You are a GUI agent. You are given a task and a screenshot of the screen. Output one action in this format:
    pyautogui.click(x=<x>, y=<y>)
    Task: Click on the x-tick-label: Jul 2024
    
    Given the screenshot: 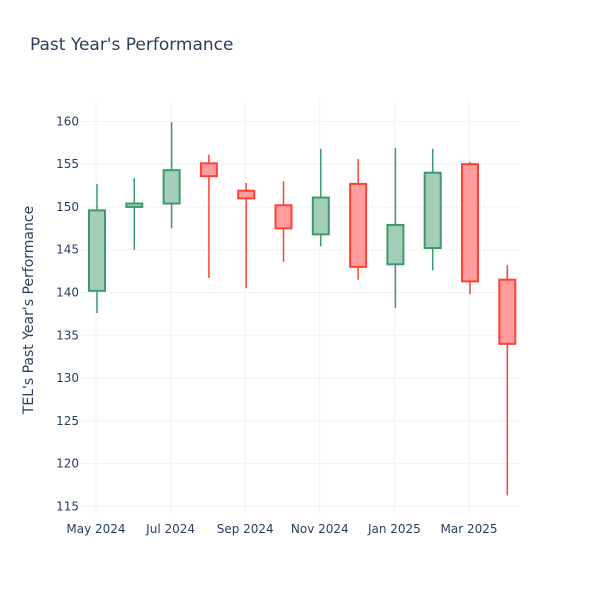 What is the action you would take?
    pyautogui.click(x=170, y=529)
    